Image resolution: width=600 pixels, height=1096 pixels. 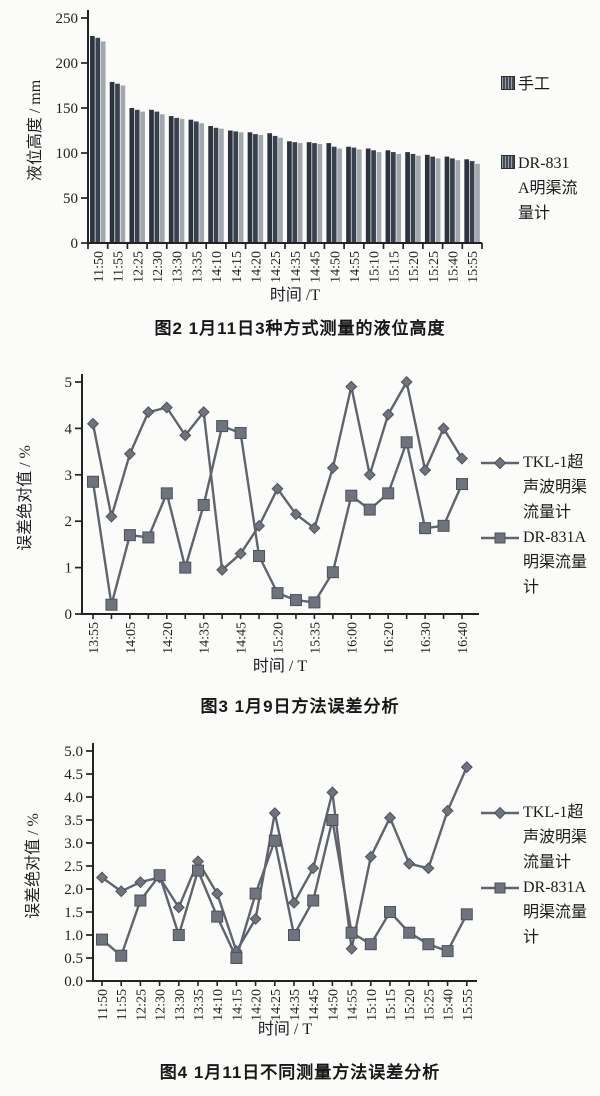 I want to click on legend-label-tkl1: TKL-1超声波明渠流量计, so click(x=555, y=487).